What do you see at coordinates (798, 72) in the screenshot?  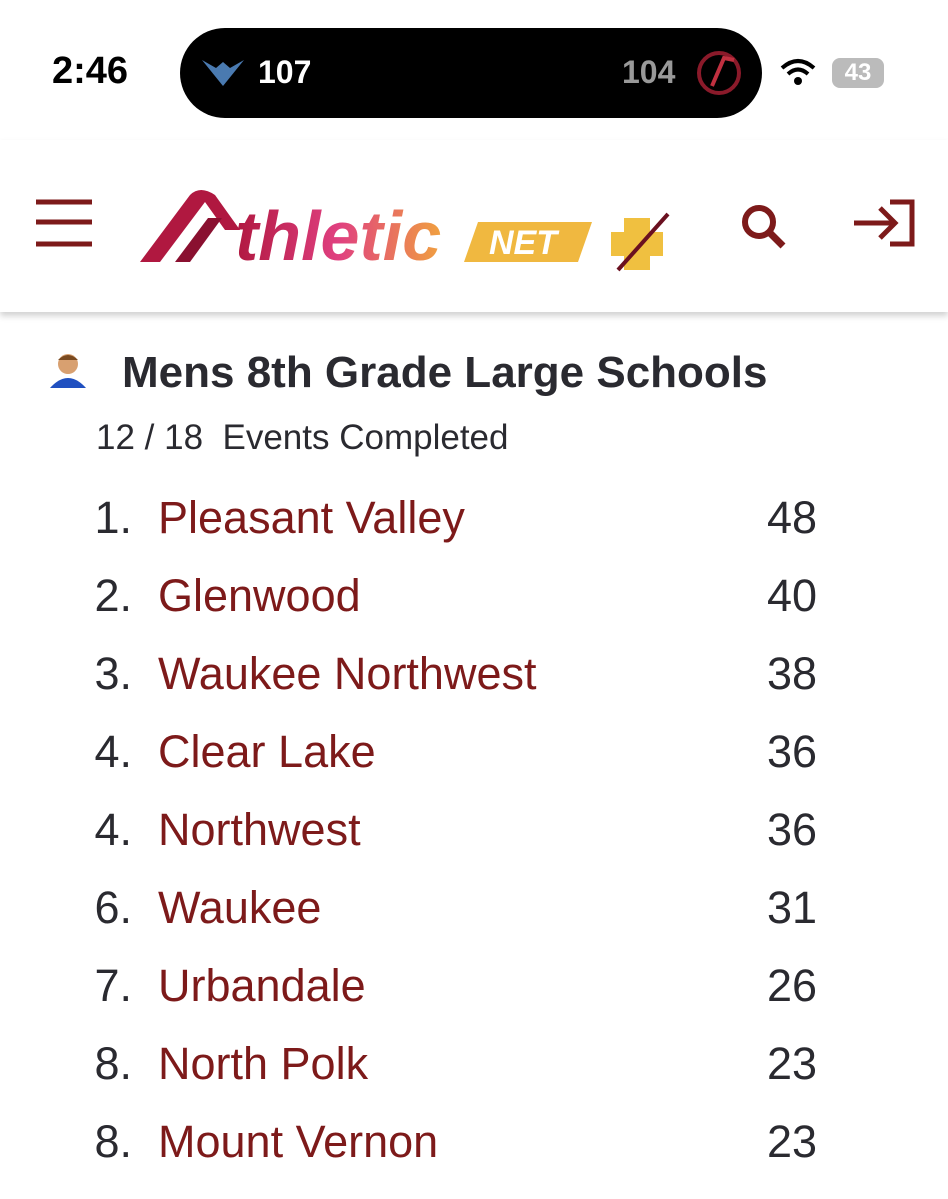 I see `wifi-icon` at bounding box center [798, 72].